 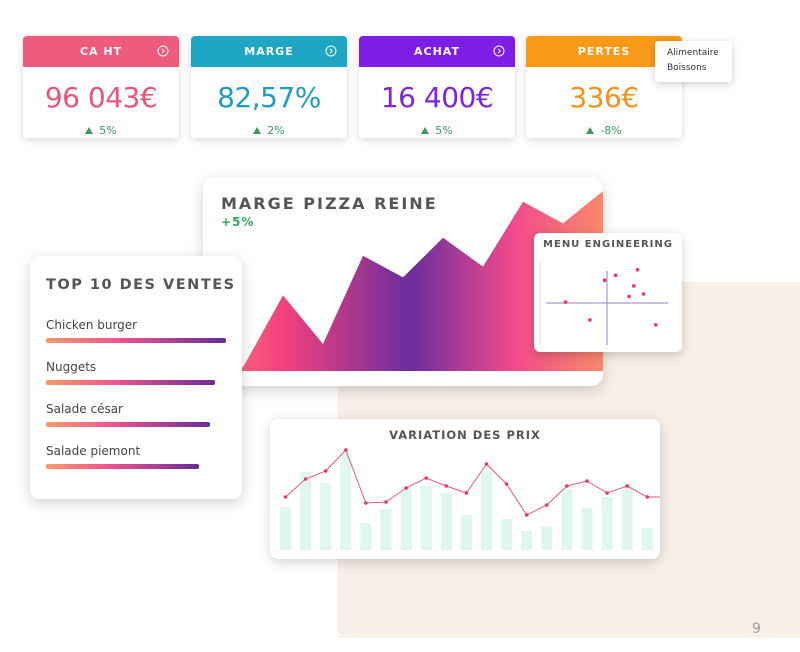 I want to click on kpi-header: CA HT, so click(x=101, y=51).